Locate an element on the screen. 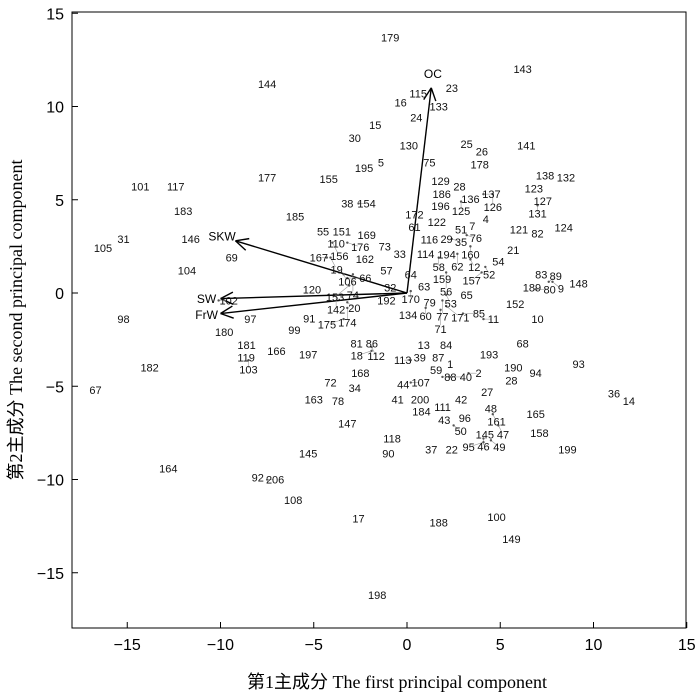 Image resolution: width=700 pixels, height=696 pixels. point-label: 28 is located at coordinates (459, 188).